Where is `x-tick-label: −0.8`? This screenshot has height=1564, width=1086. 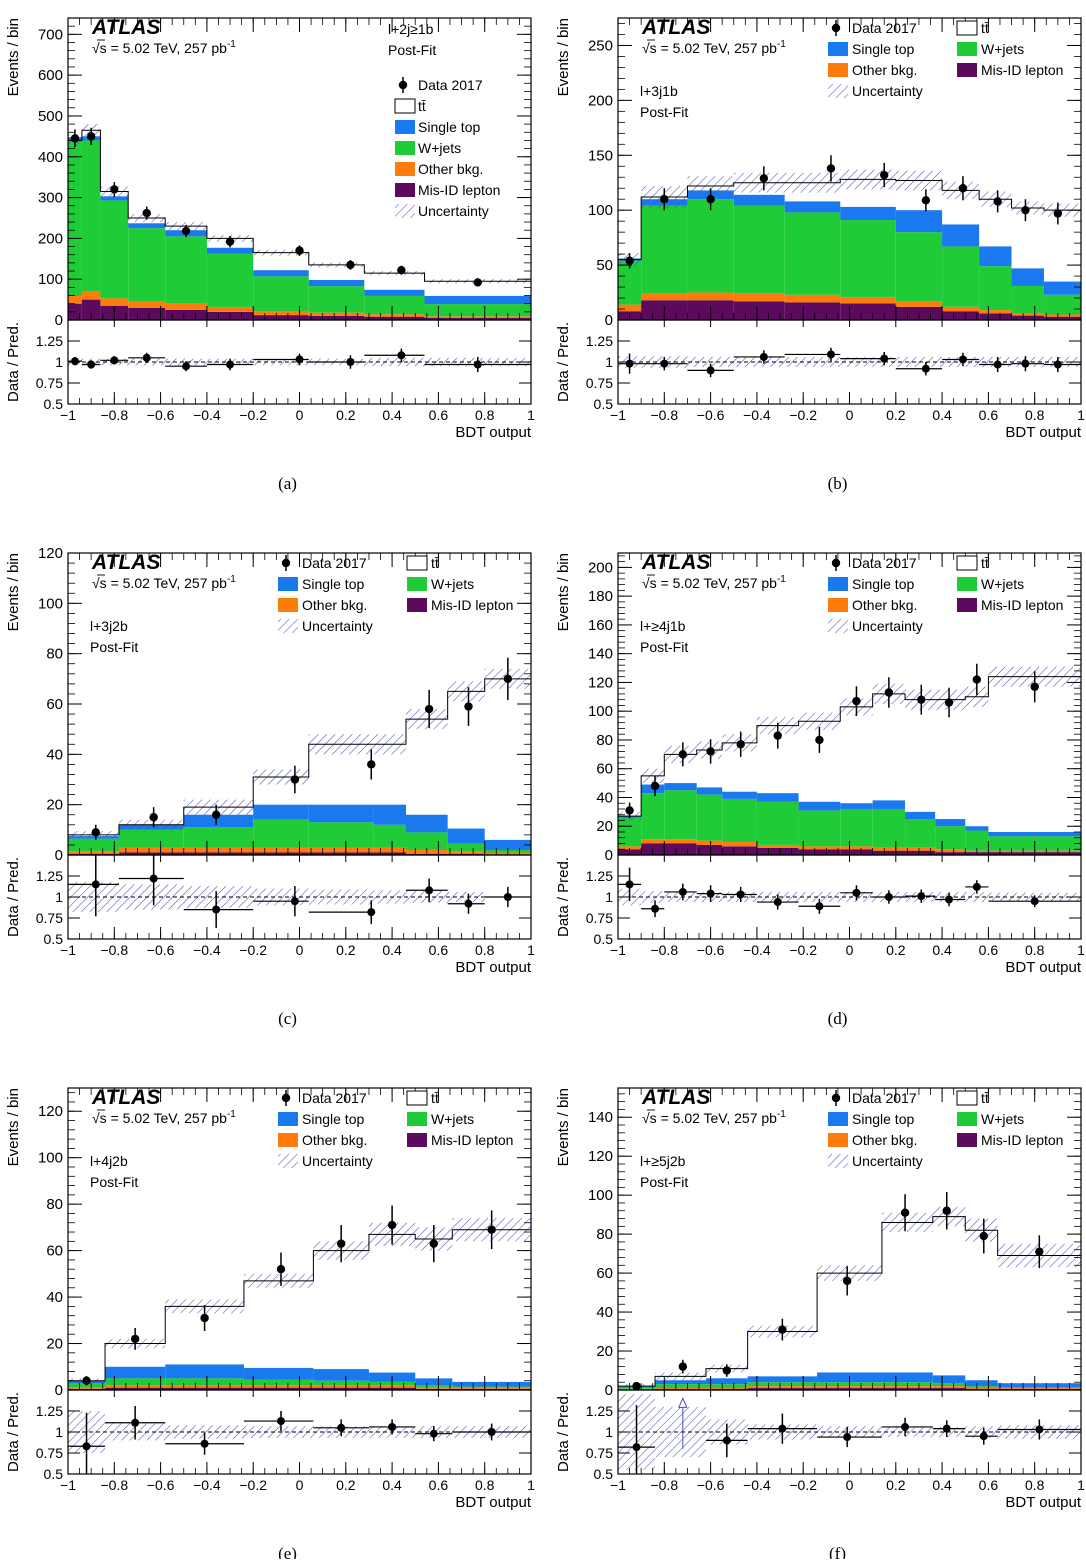
x-tick-label: −0.8 is located at coordinates (664, 950).